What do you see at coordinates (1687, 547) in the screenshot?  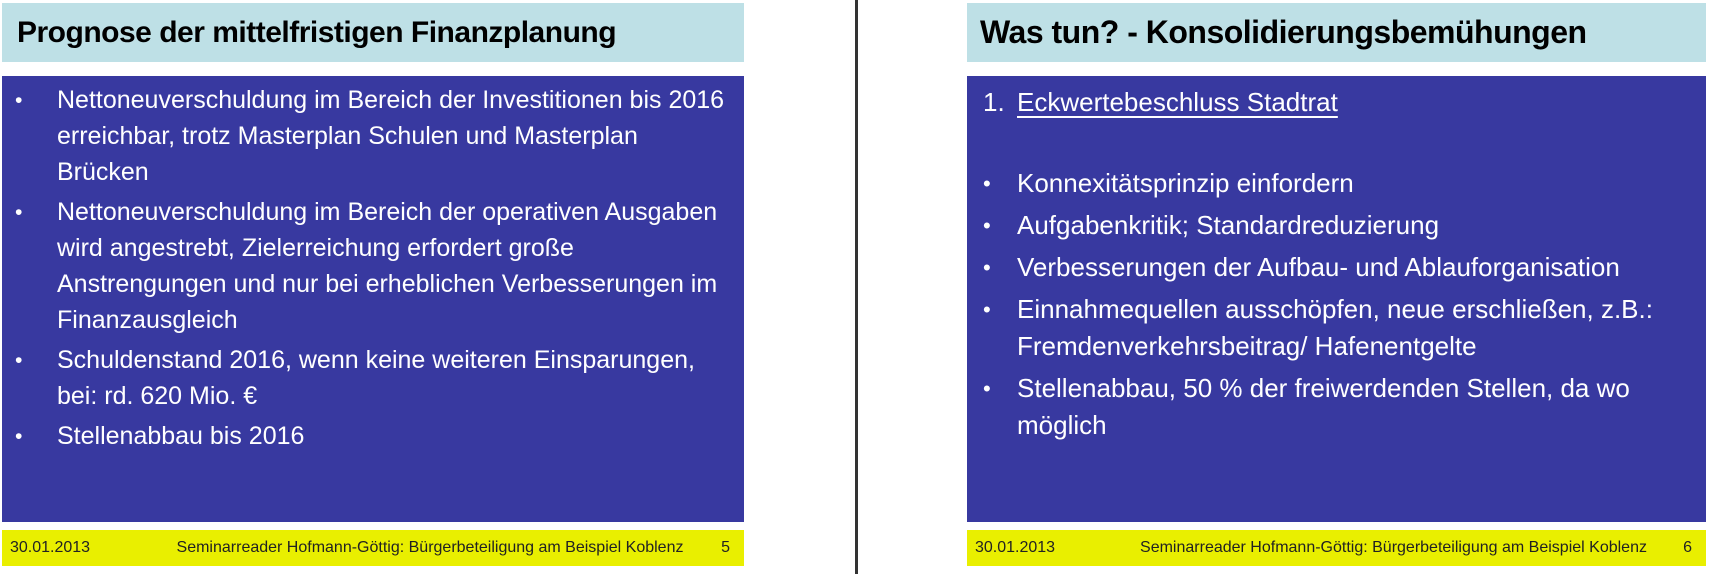 I see `footer-page-number: 6` at bounding box center [1687, 547].